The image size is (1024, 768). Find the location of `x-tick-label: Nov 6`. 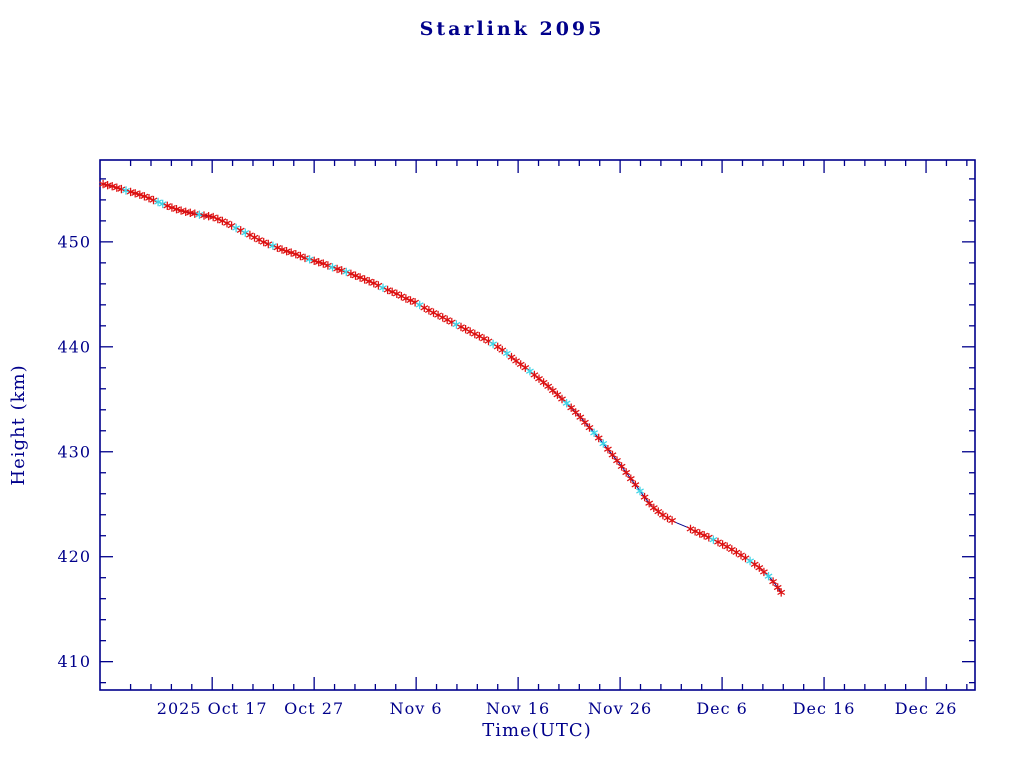

x-tick-label: Nov 6 is located at coordinates (416, 708).